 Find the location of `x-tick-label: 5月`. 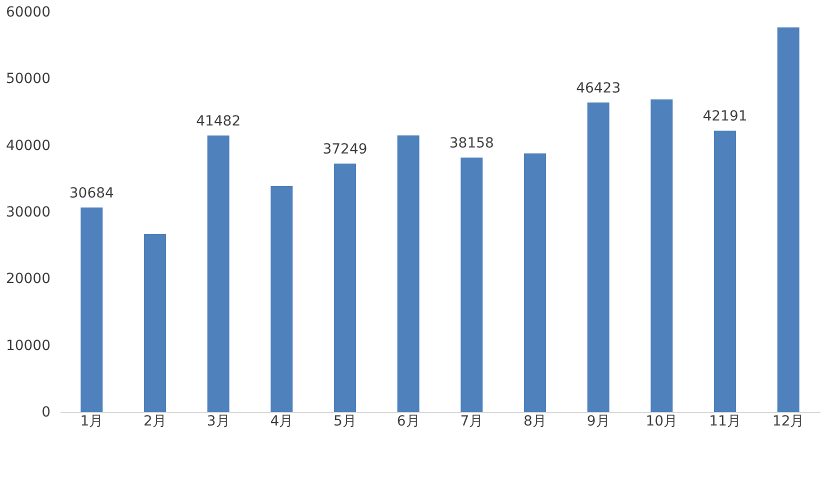

x-tick-label: 5月 is located at coordinates (345, 422).